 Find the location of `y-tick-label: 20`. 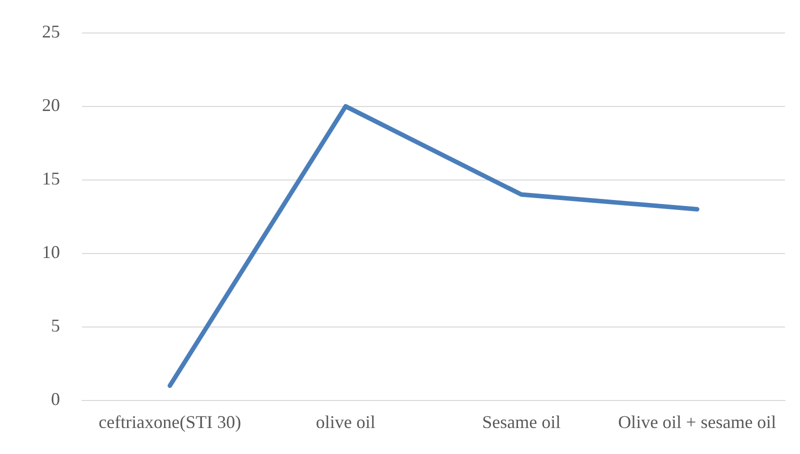

y-tick-label: 20 is located at coordinates (51, 105).